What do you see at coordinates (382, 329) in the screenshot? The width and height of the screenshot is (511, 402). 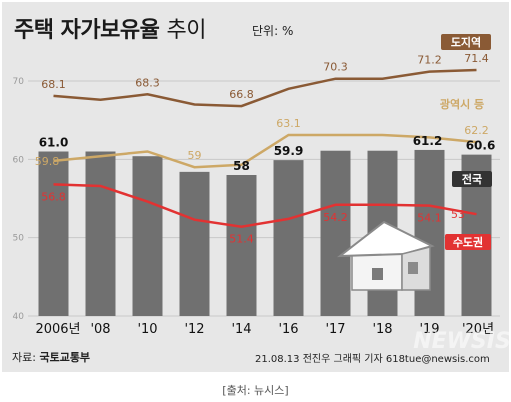 I see `x-tick-label: '18` at bounding box center [382, 329].